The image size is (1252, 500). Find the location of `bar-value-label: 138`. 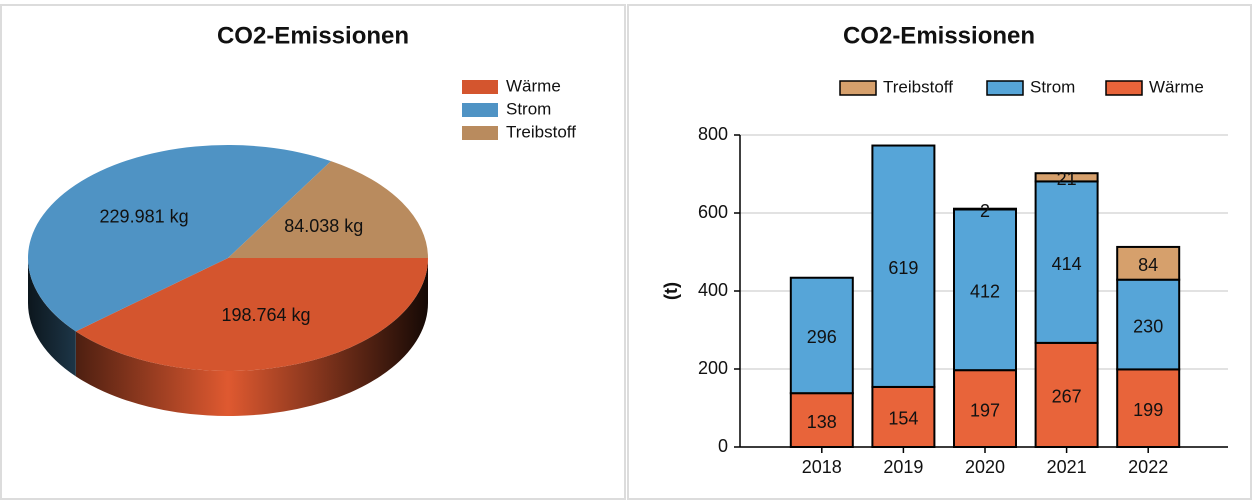

bar-value-label: 138 is located at coordinates (822, 422).